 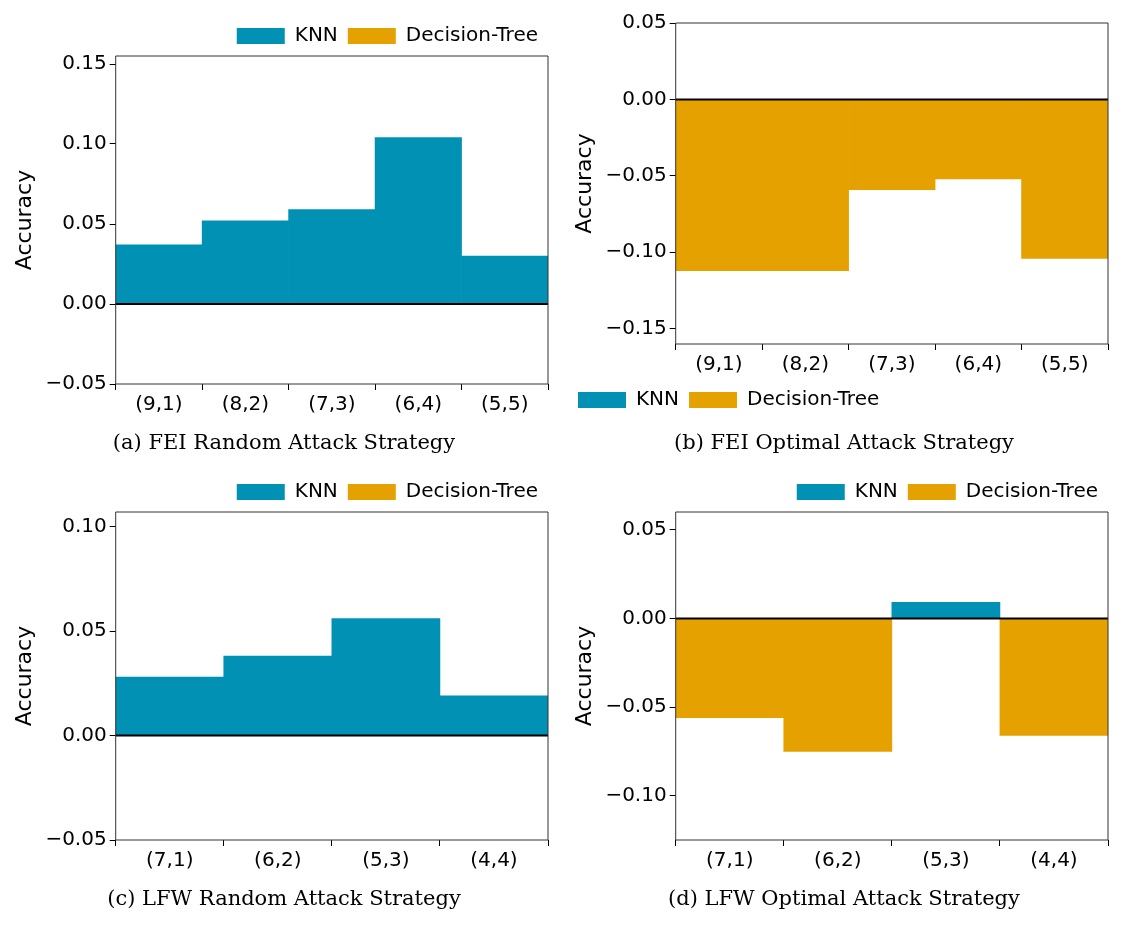 What do you see at coordinates (844, 899) in the screenshot?
I see `text: (d) LFW Optimal Attack Strategy` at bounding box center [844, 899].